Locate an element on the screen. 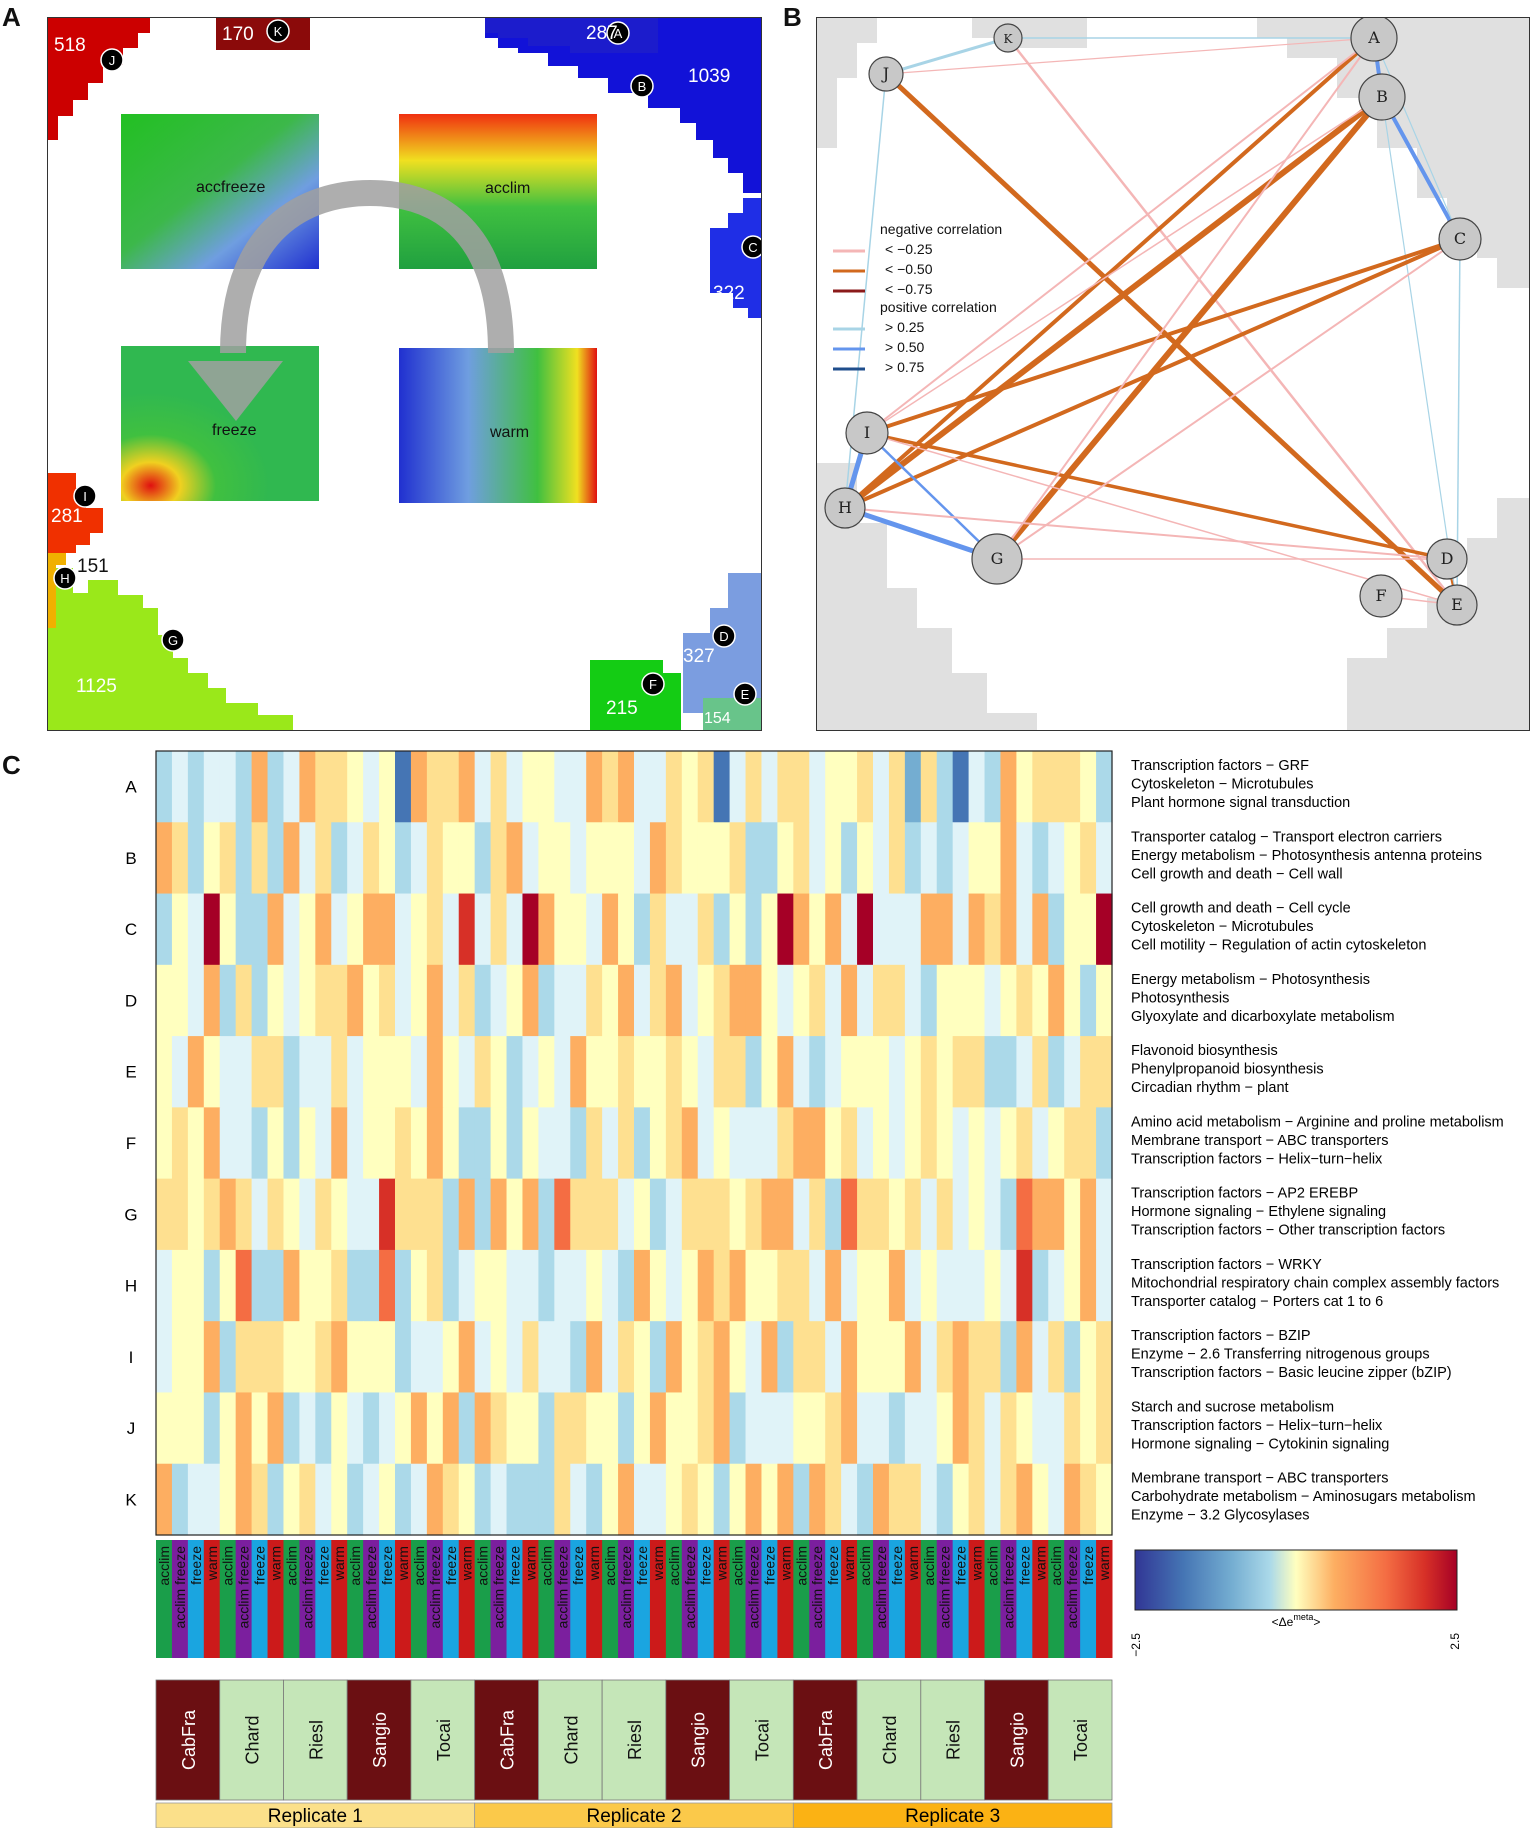 The image size is (1531, 1828). cluster-label-h-count: 151 is located at coordinates (93, 566).